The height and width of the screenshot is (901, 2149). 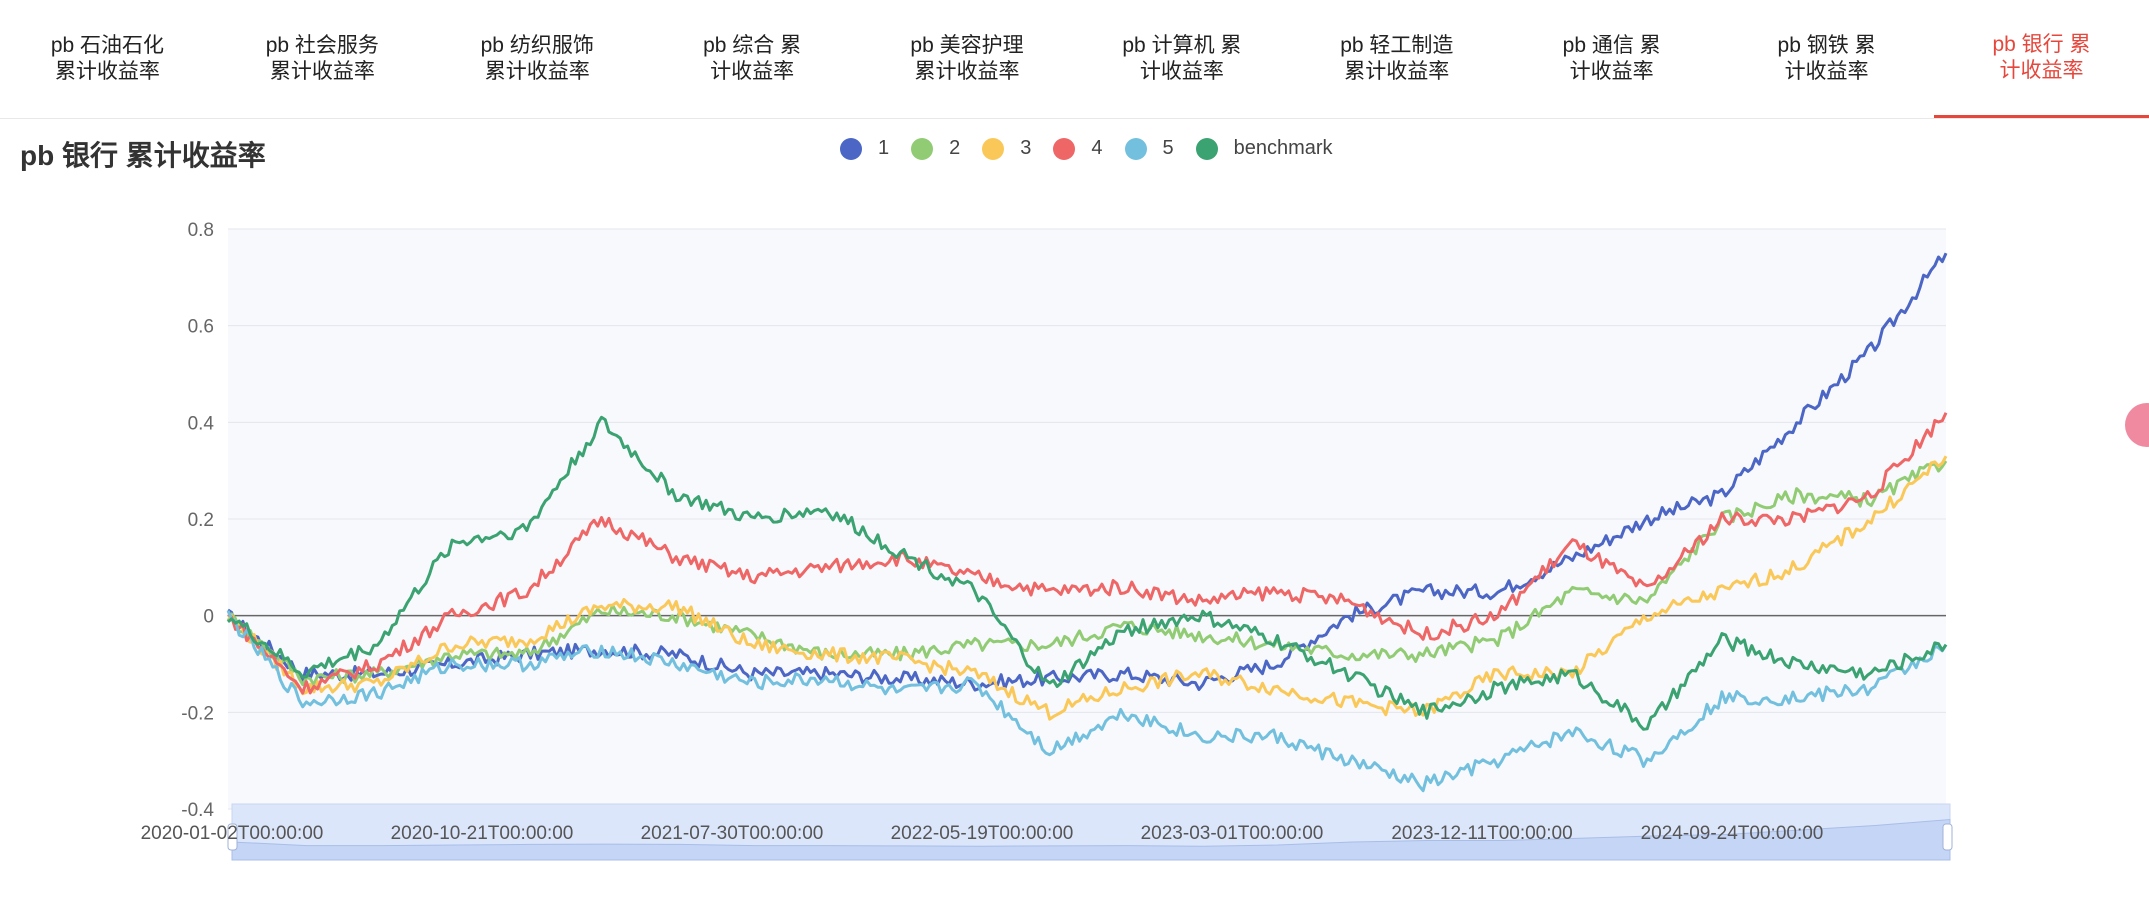 I want to click on x-tick-label: 2024-09-24T00:00:00, so click(x=1732, y=833).